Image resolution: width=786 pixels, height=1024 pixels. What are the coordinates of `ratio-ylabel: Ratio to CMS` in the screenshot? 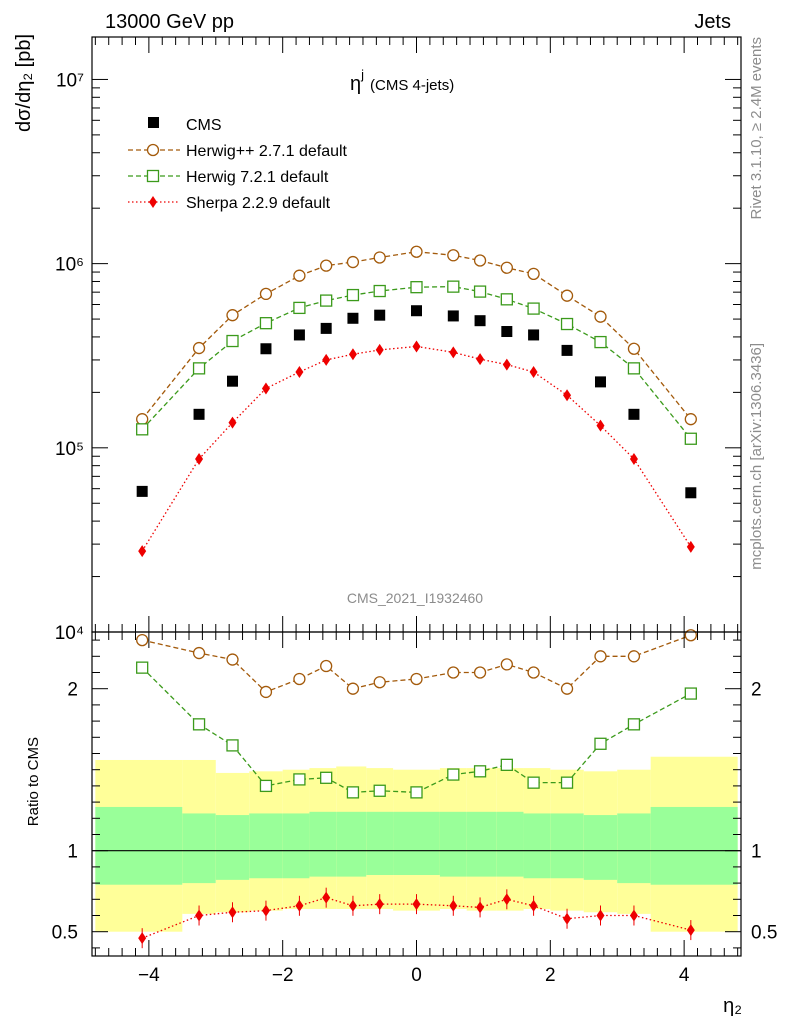 It's located at (33, 781).